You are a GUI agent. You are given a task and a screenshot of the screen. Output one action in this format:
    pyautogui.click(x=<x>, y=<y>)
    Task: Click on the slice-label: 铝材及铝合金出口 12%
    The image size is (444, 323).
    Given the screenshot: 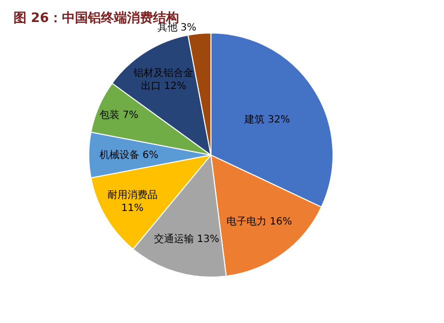 What is the action you would take?
    pyautogui.click(x=163, y=79)
    